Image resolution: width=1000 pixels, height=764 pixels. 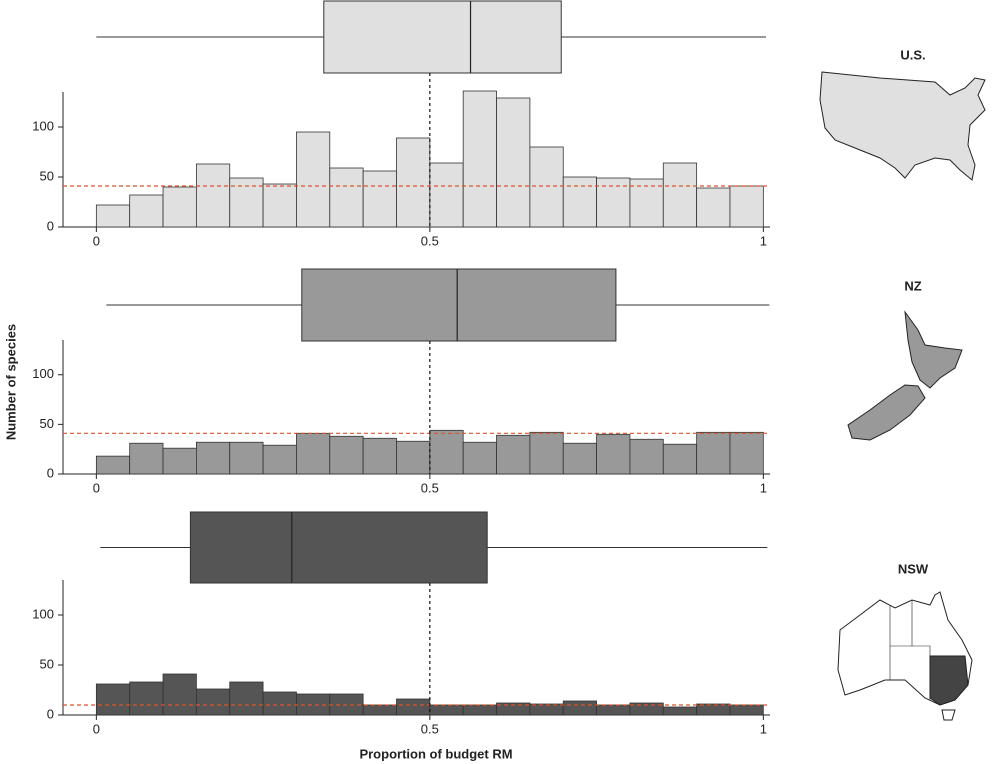 What do you see at coordinates (905, 375) in the screenshot?
I see `nz-map` at bounding box center [905, 375].